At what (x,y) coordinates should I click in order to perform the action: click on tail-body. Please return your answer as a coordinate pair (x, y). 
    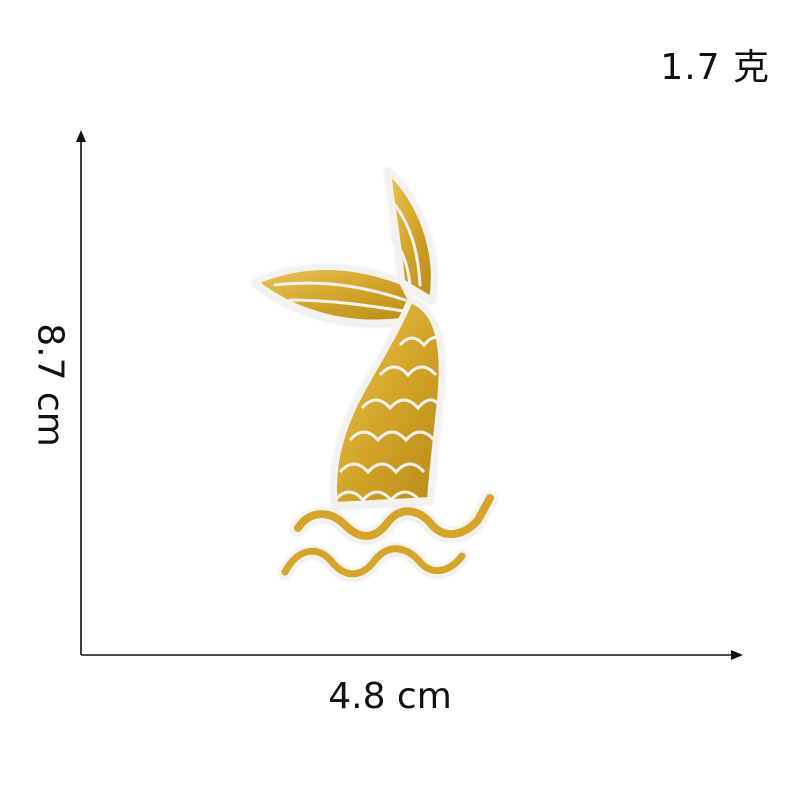
    Looking at the image, I should click on (388, 402).